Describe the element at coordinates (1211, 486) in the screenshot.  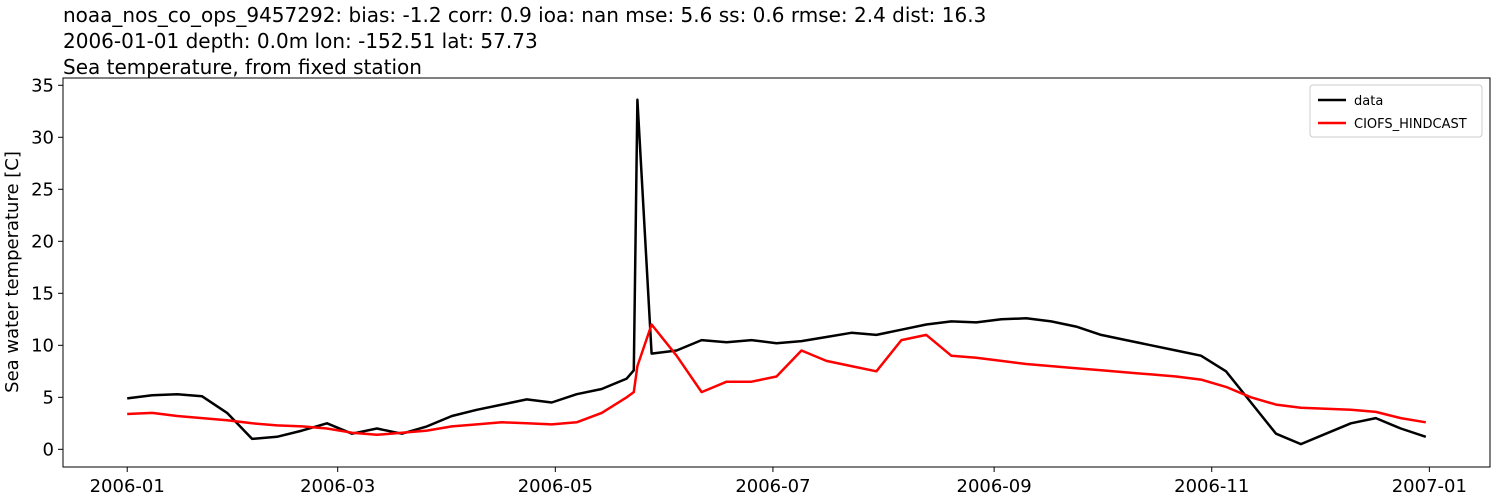
I see `x-tick-label: 2006-11` at that location.